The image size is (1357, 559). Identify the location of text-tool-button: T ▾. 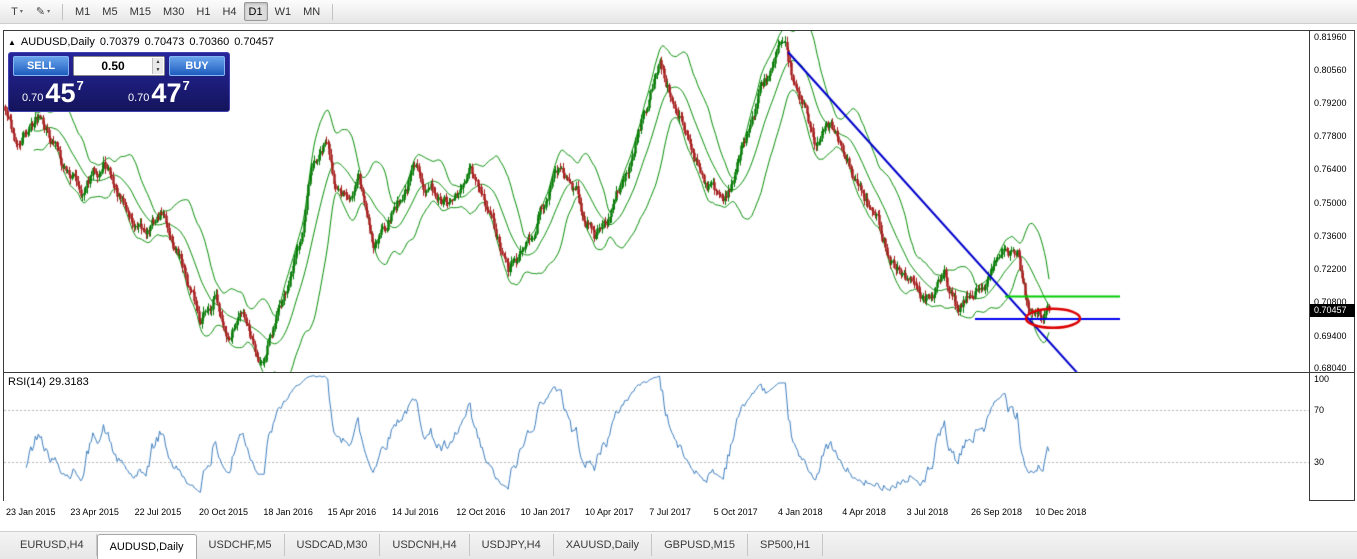
(17, 12).